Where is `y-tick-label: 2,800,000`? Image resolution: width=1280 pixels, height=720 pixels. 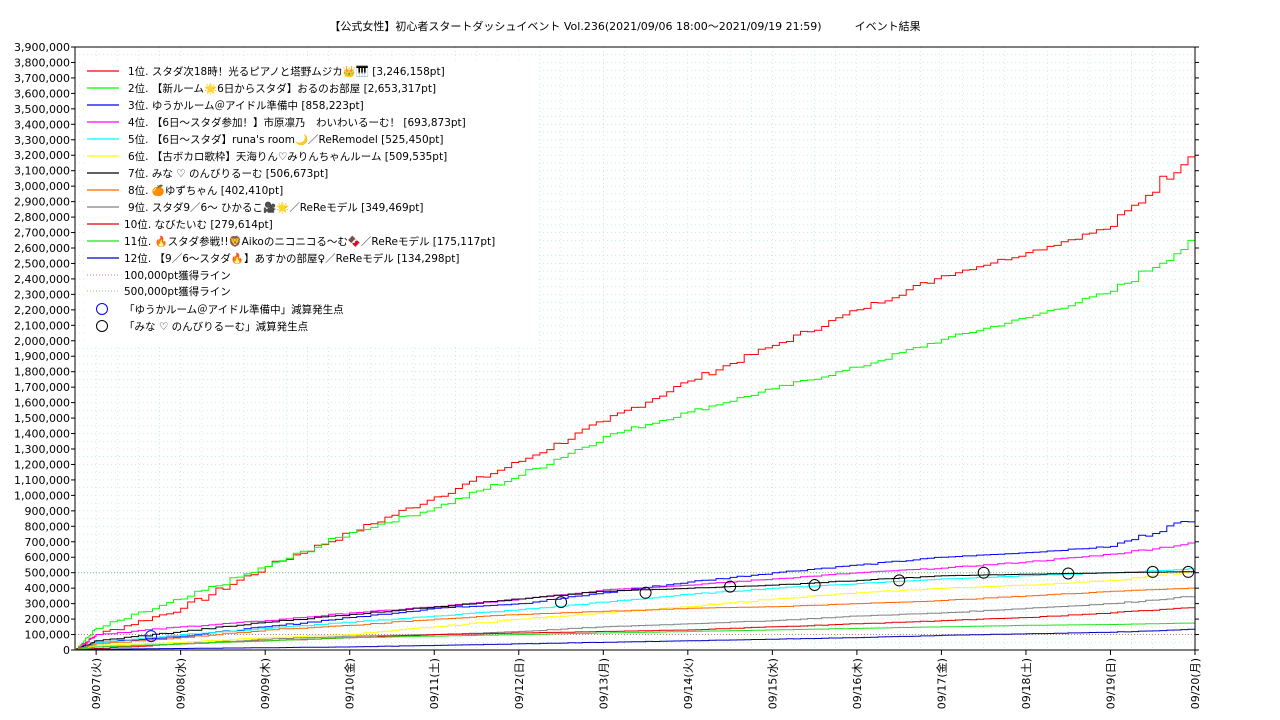 y-tick-label: 2,800,000 is located at coordinates (42, 217).